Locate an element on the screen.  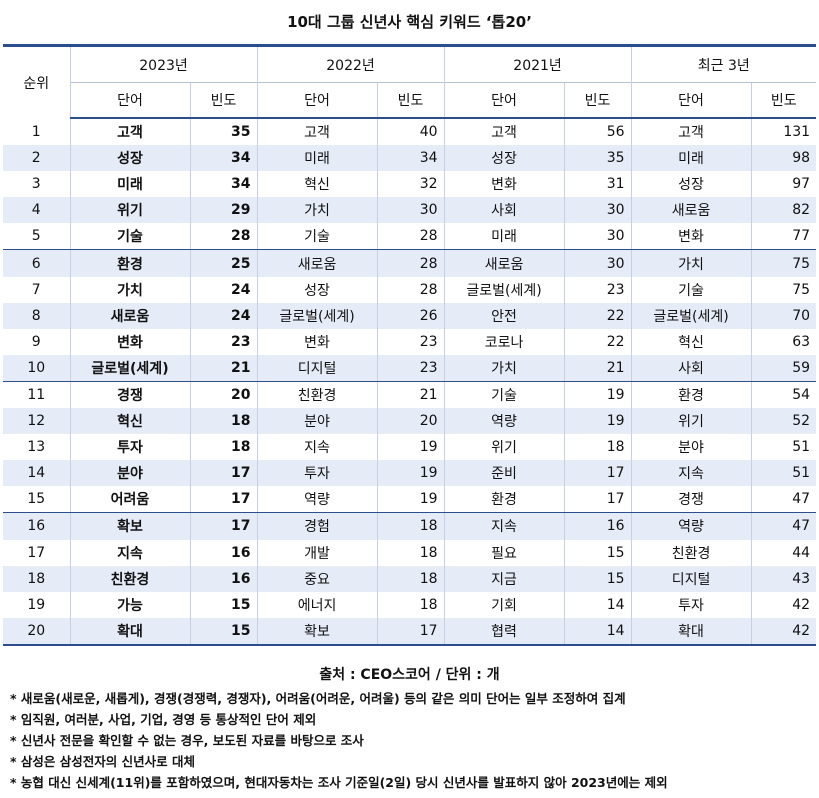
header-word: 단어 is located at coordinates (317, 100).